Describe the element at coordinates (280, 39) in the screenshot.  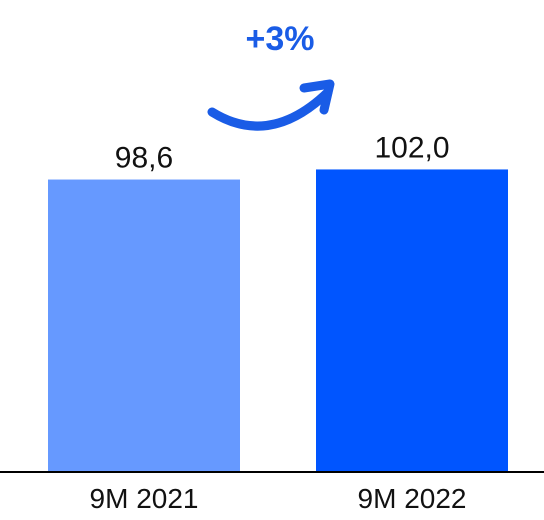
I see `change-percent-label: +3%` at that location.